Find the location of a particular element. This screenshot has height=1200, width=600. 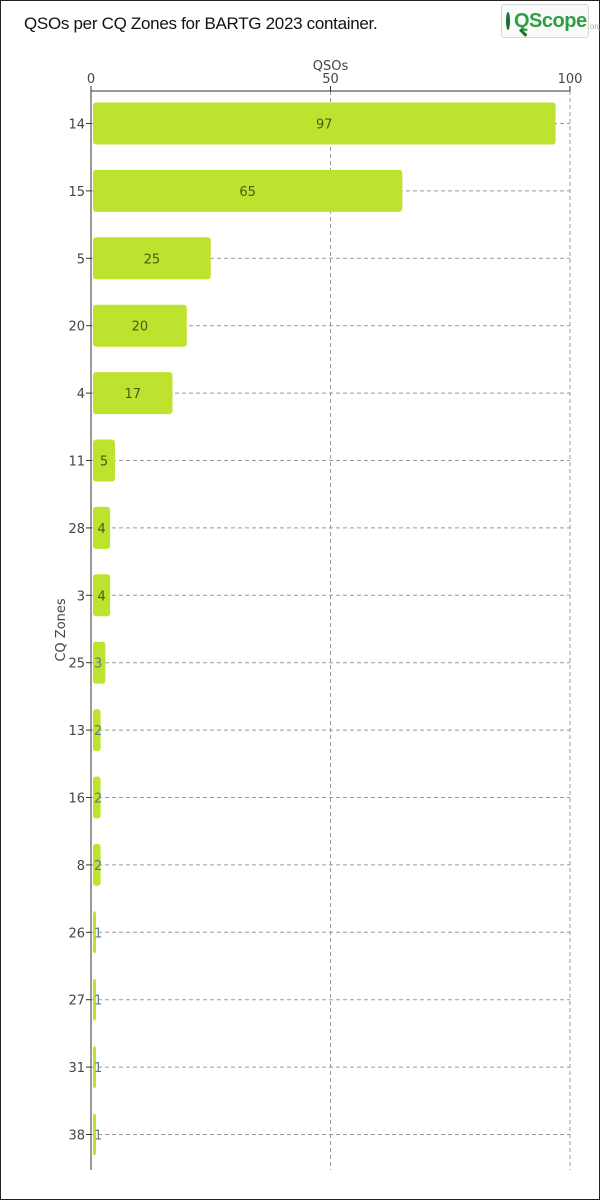

y-tick-label: 27 is located at coordinates (76, 1001).